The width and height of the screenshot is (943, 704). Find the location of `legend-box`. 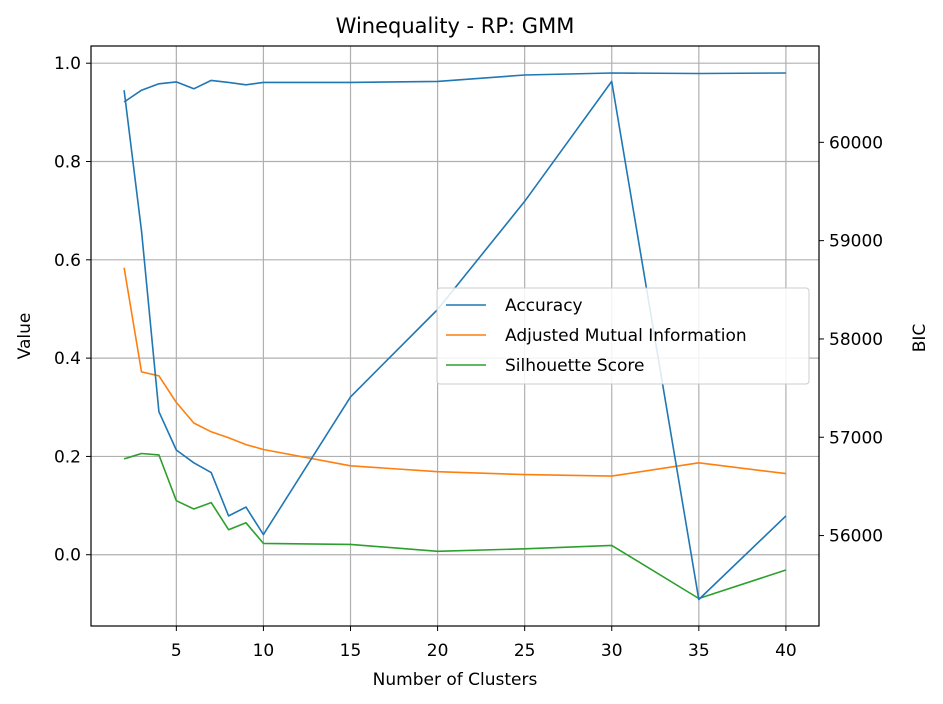

legend-box is located at coordinates (623, 336).